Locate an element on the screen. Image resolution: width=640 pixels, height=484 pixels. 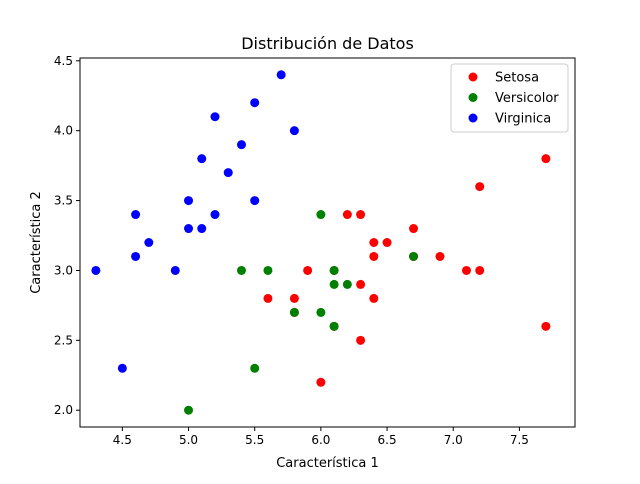
y-tick-label: 3.0 is located at coordinates (63, 270).